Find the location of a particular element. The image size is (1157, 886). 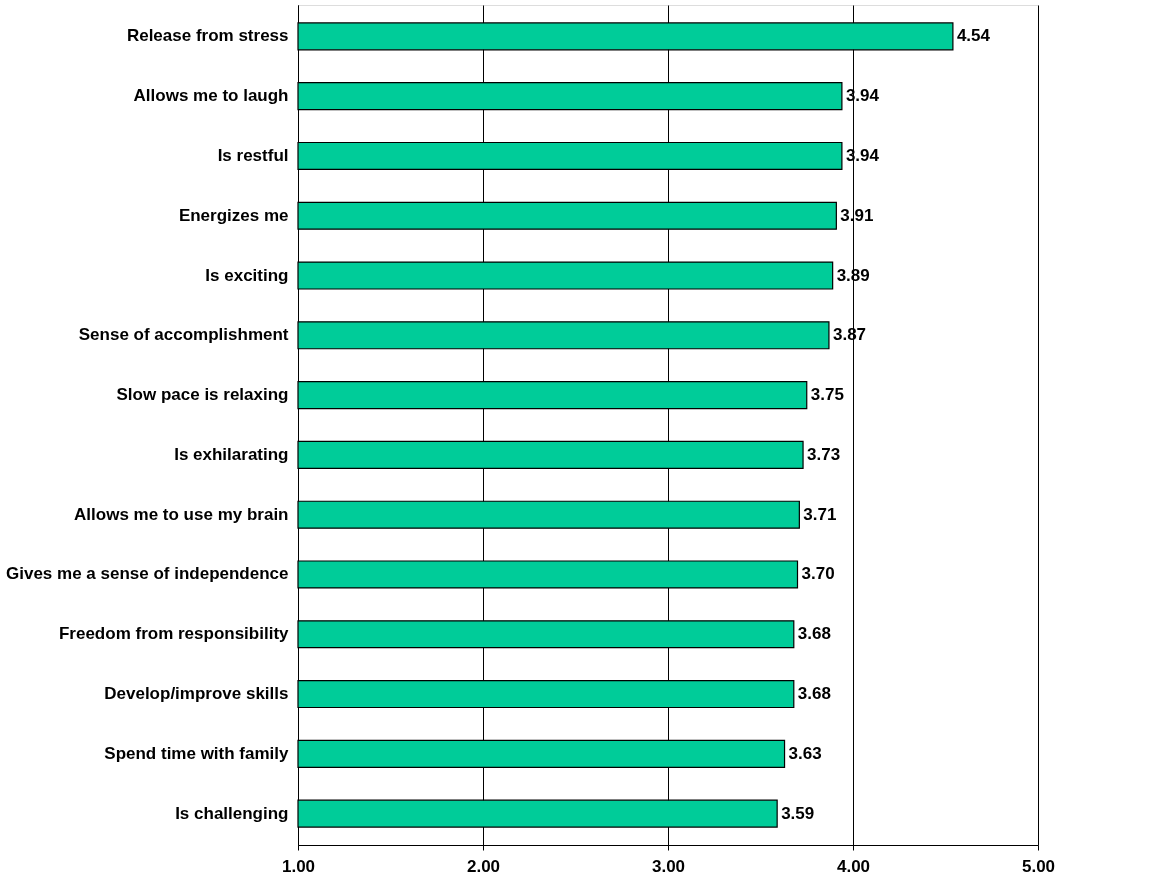

y-tick-label: Is exhilarating is located at coordinates (231, 454).